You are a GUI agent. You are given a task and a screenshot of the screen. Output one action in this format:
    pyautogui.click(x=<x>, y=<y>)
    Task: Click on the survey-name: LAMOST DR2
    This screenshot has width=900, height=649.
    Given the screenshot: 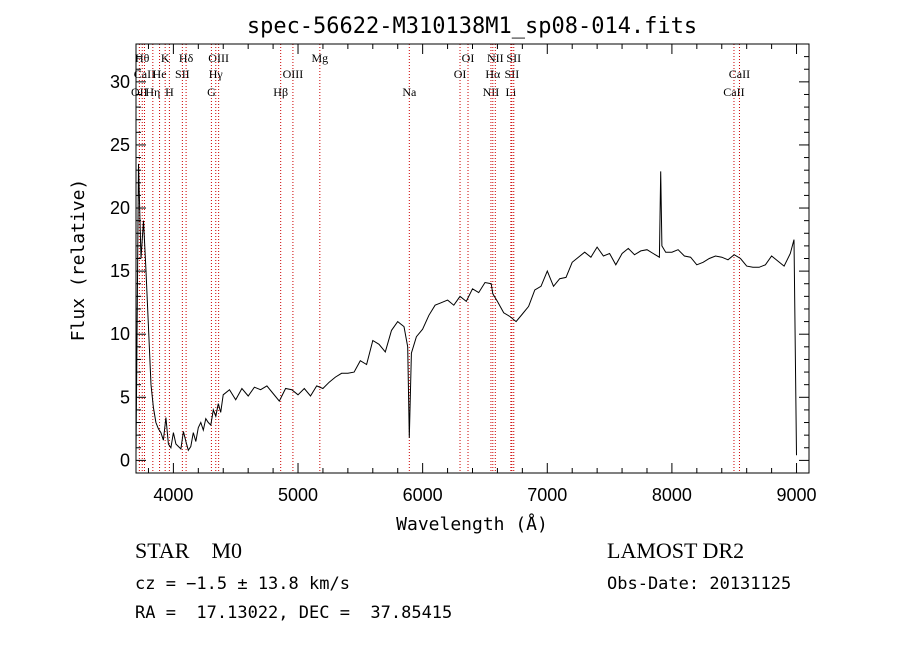 What is the action you would take?
    pyautogui.click(x=676, y=550)
    